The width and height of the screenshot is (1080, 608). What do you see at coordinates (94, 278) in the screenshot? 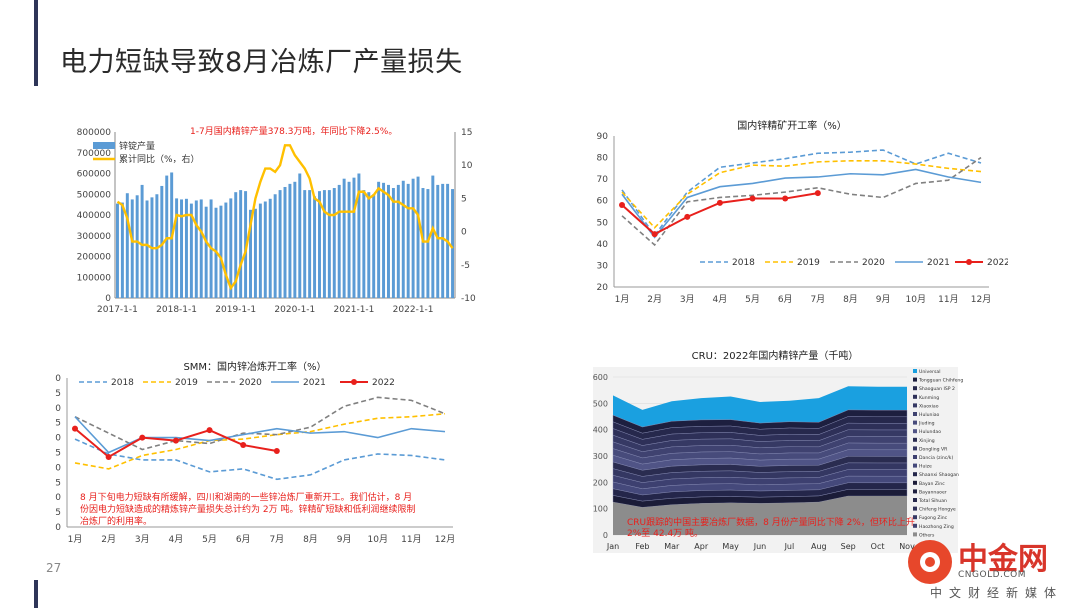
I see `y-left-tick-label: 100000` at bounding box center [94, 278].